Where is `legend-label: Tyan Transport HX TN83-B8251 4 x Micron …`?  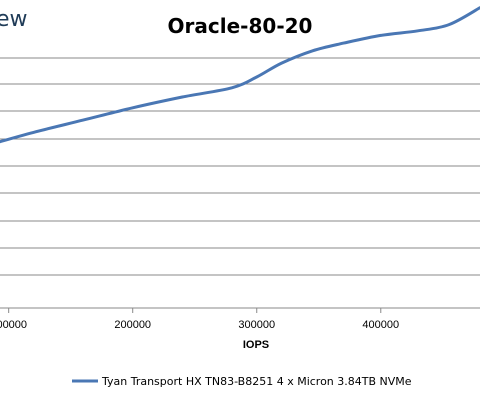
legend-label: Tyan Transport HX TN83-B8251 4 x Micron … is located at coordinates (256, 381).